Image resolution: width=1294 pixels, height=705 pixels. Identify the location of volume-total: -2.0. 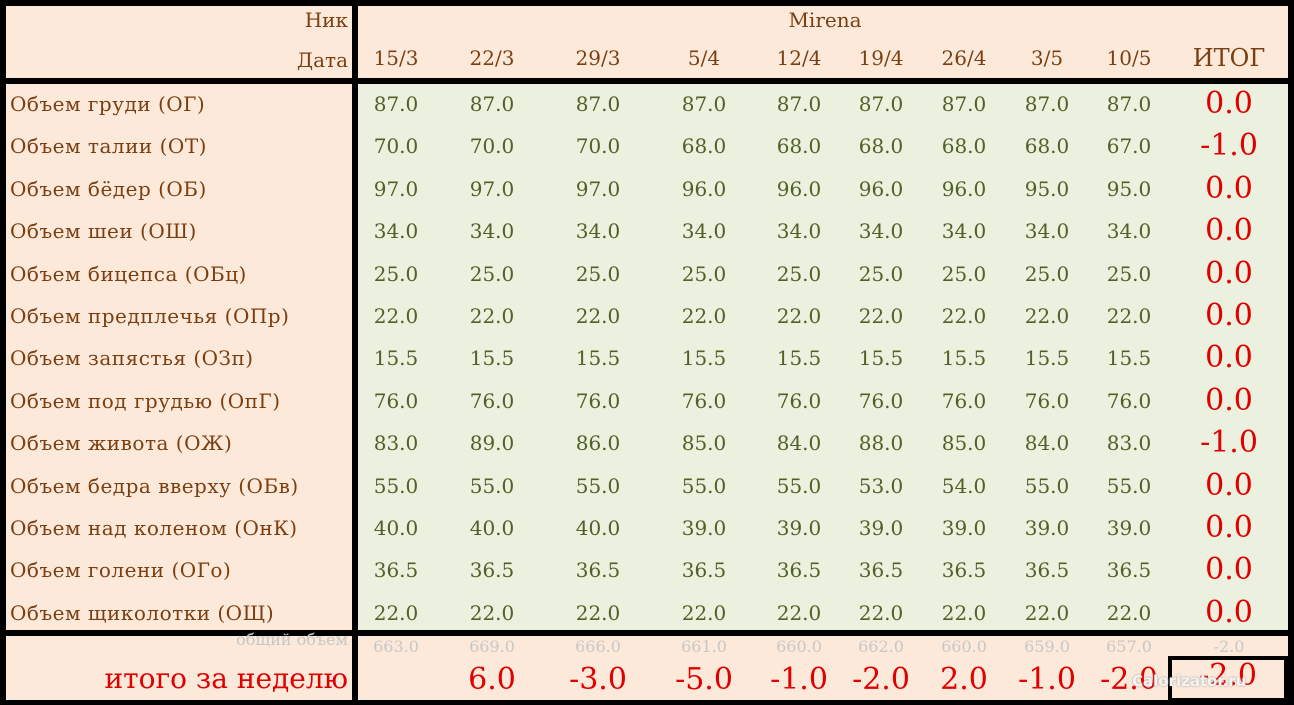
(1229, 646).